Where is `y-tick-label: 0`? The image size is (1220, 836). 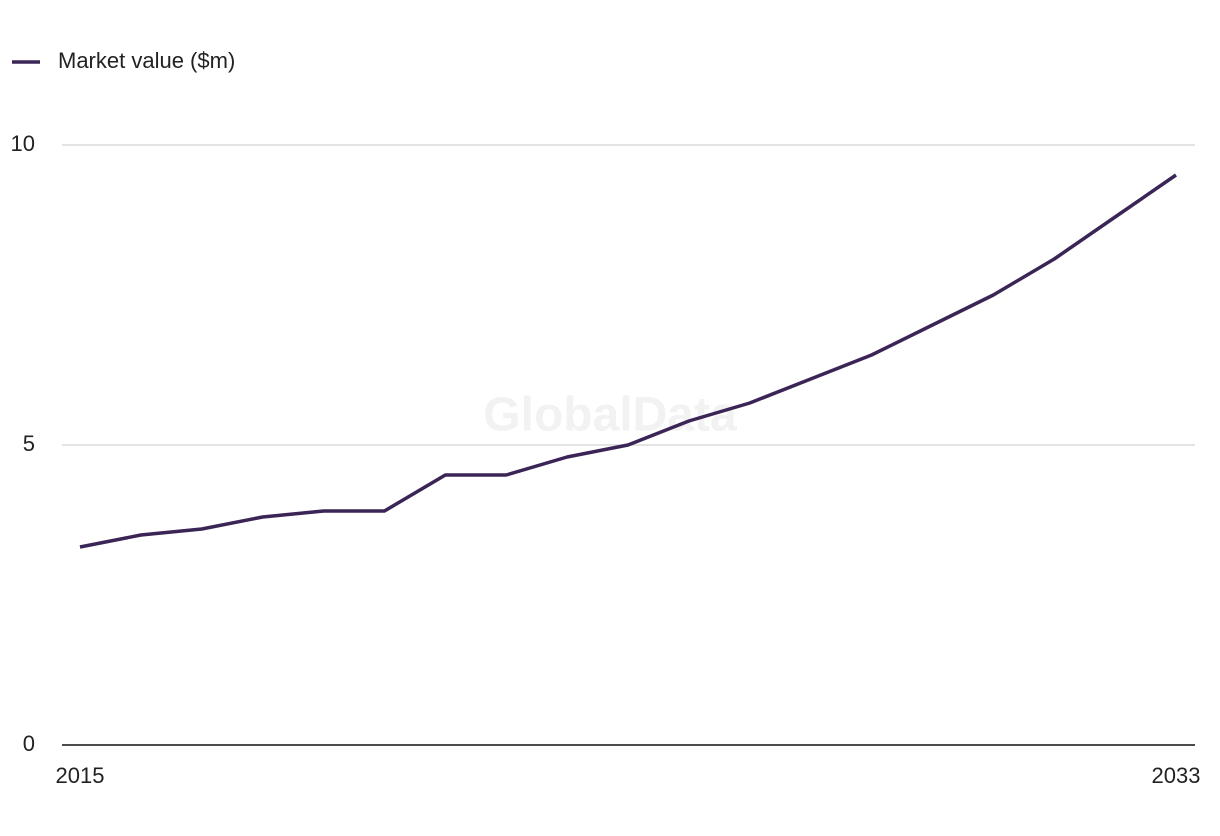
y-tick-label: 0 is located at coordinates (29, 743).